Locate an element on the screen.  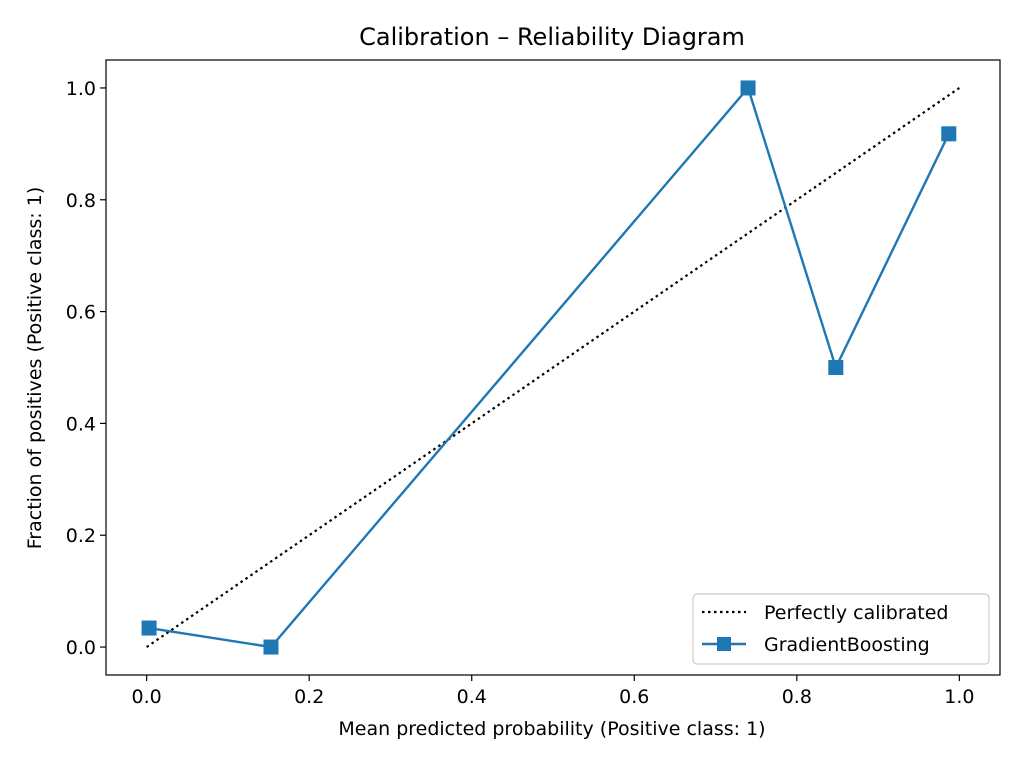
x-axis-ticks: 0.0 0.2 0.4 0.6 0.8 1.0 is located at coordinates (553, 691).